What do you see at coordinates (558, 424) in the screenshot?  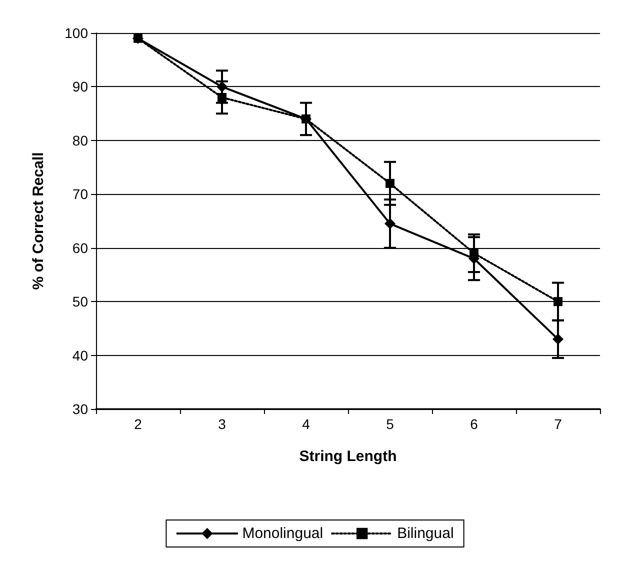 I see `x-tick-label: 7` at bounding box center [558, 424].